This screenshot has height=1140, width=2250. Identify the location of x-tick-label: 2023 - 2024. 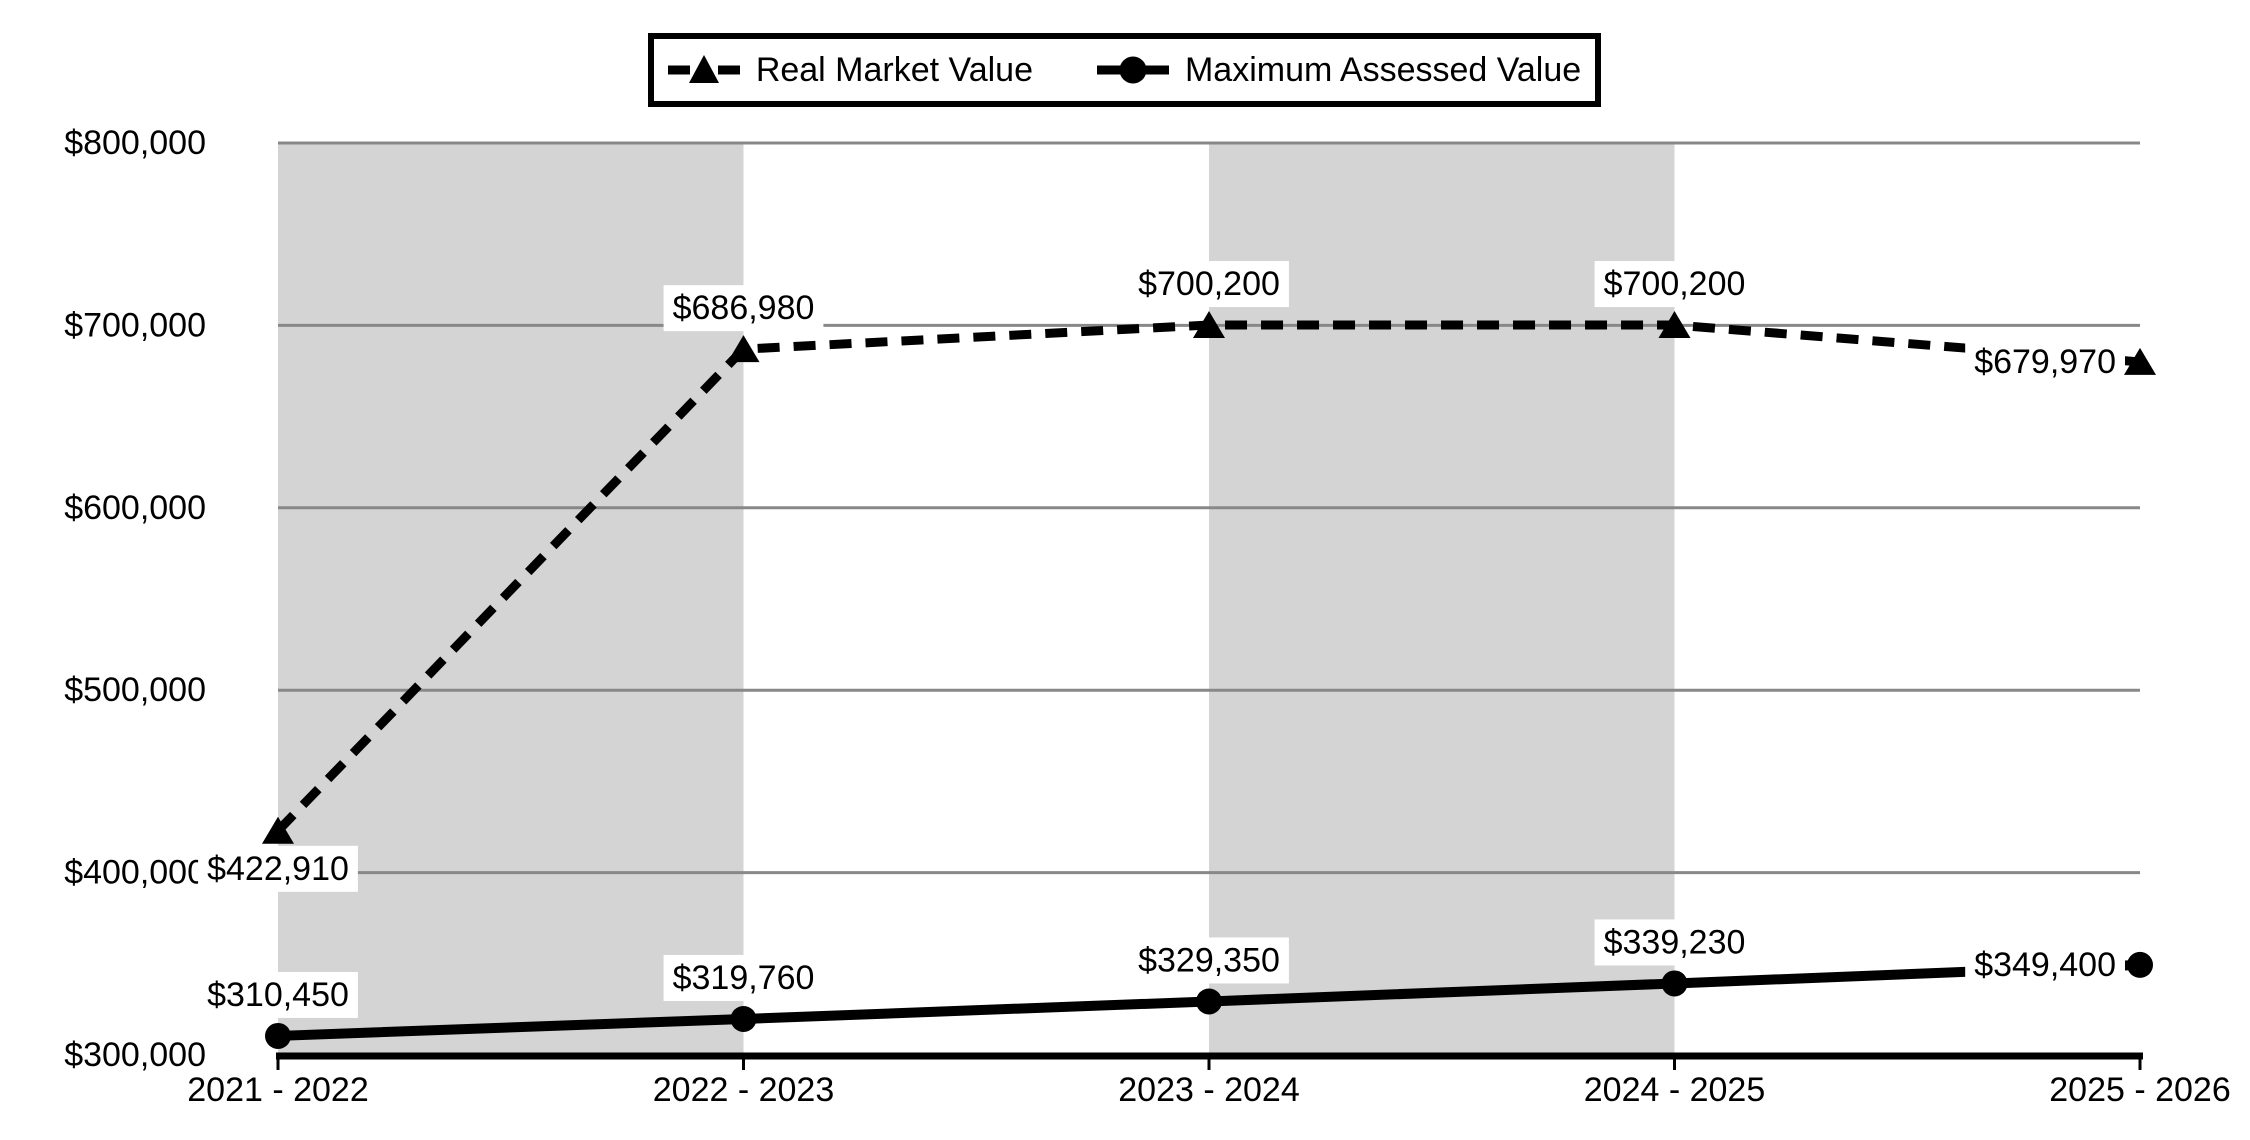
(1209, 1090).